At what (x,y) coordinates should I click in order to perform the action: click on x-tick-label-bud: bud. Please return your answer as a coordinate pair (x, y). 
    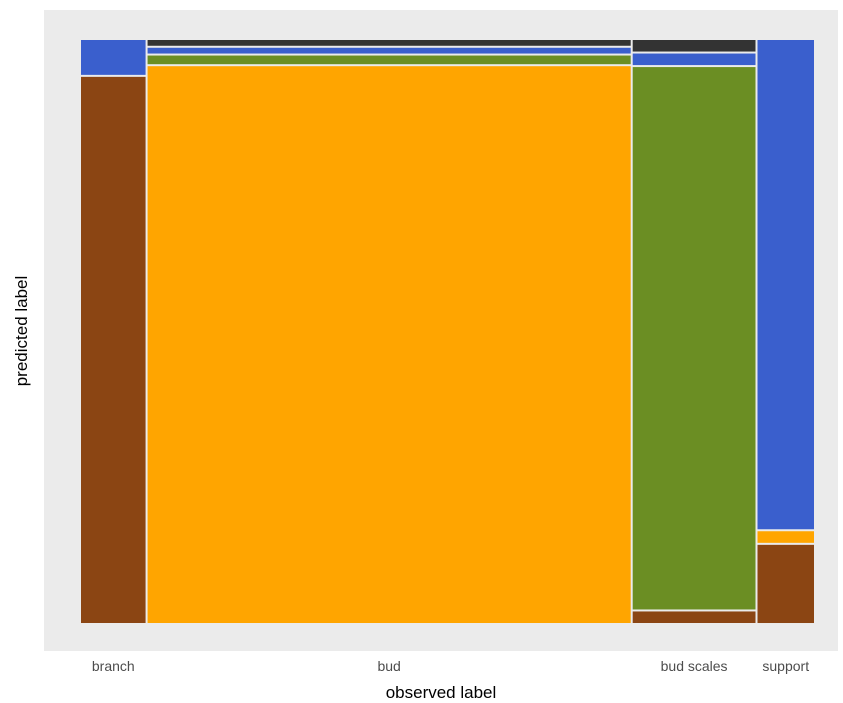
    Looking at the image, I should click on (388, 666).